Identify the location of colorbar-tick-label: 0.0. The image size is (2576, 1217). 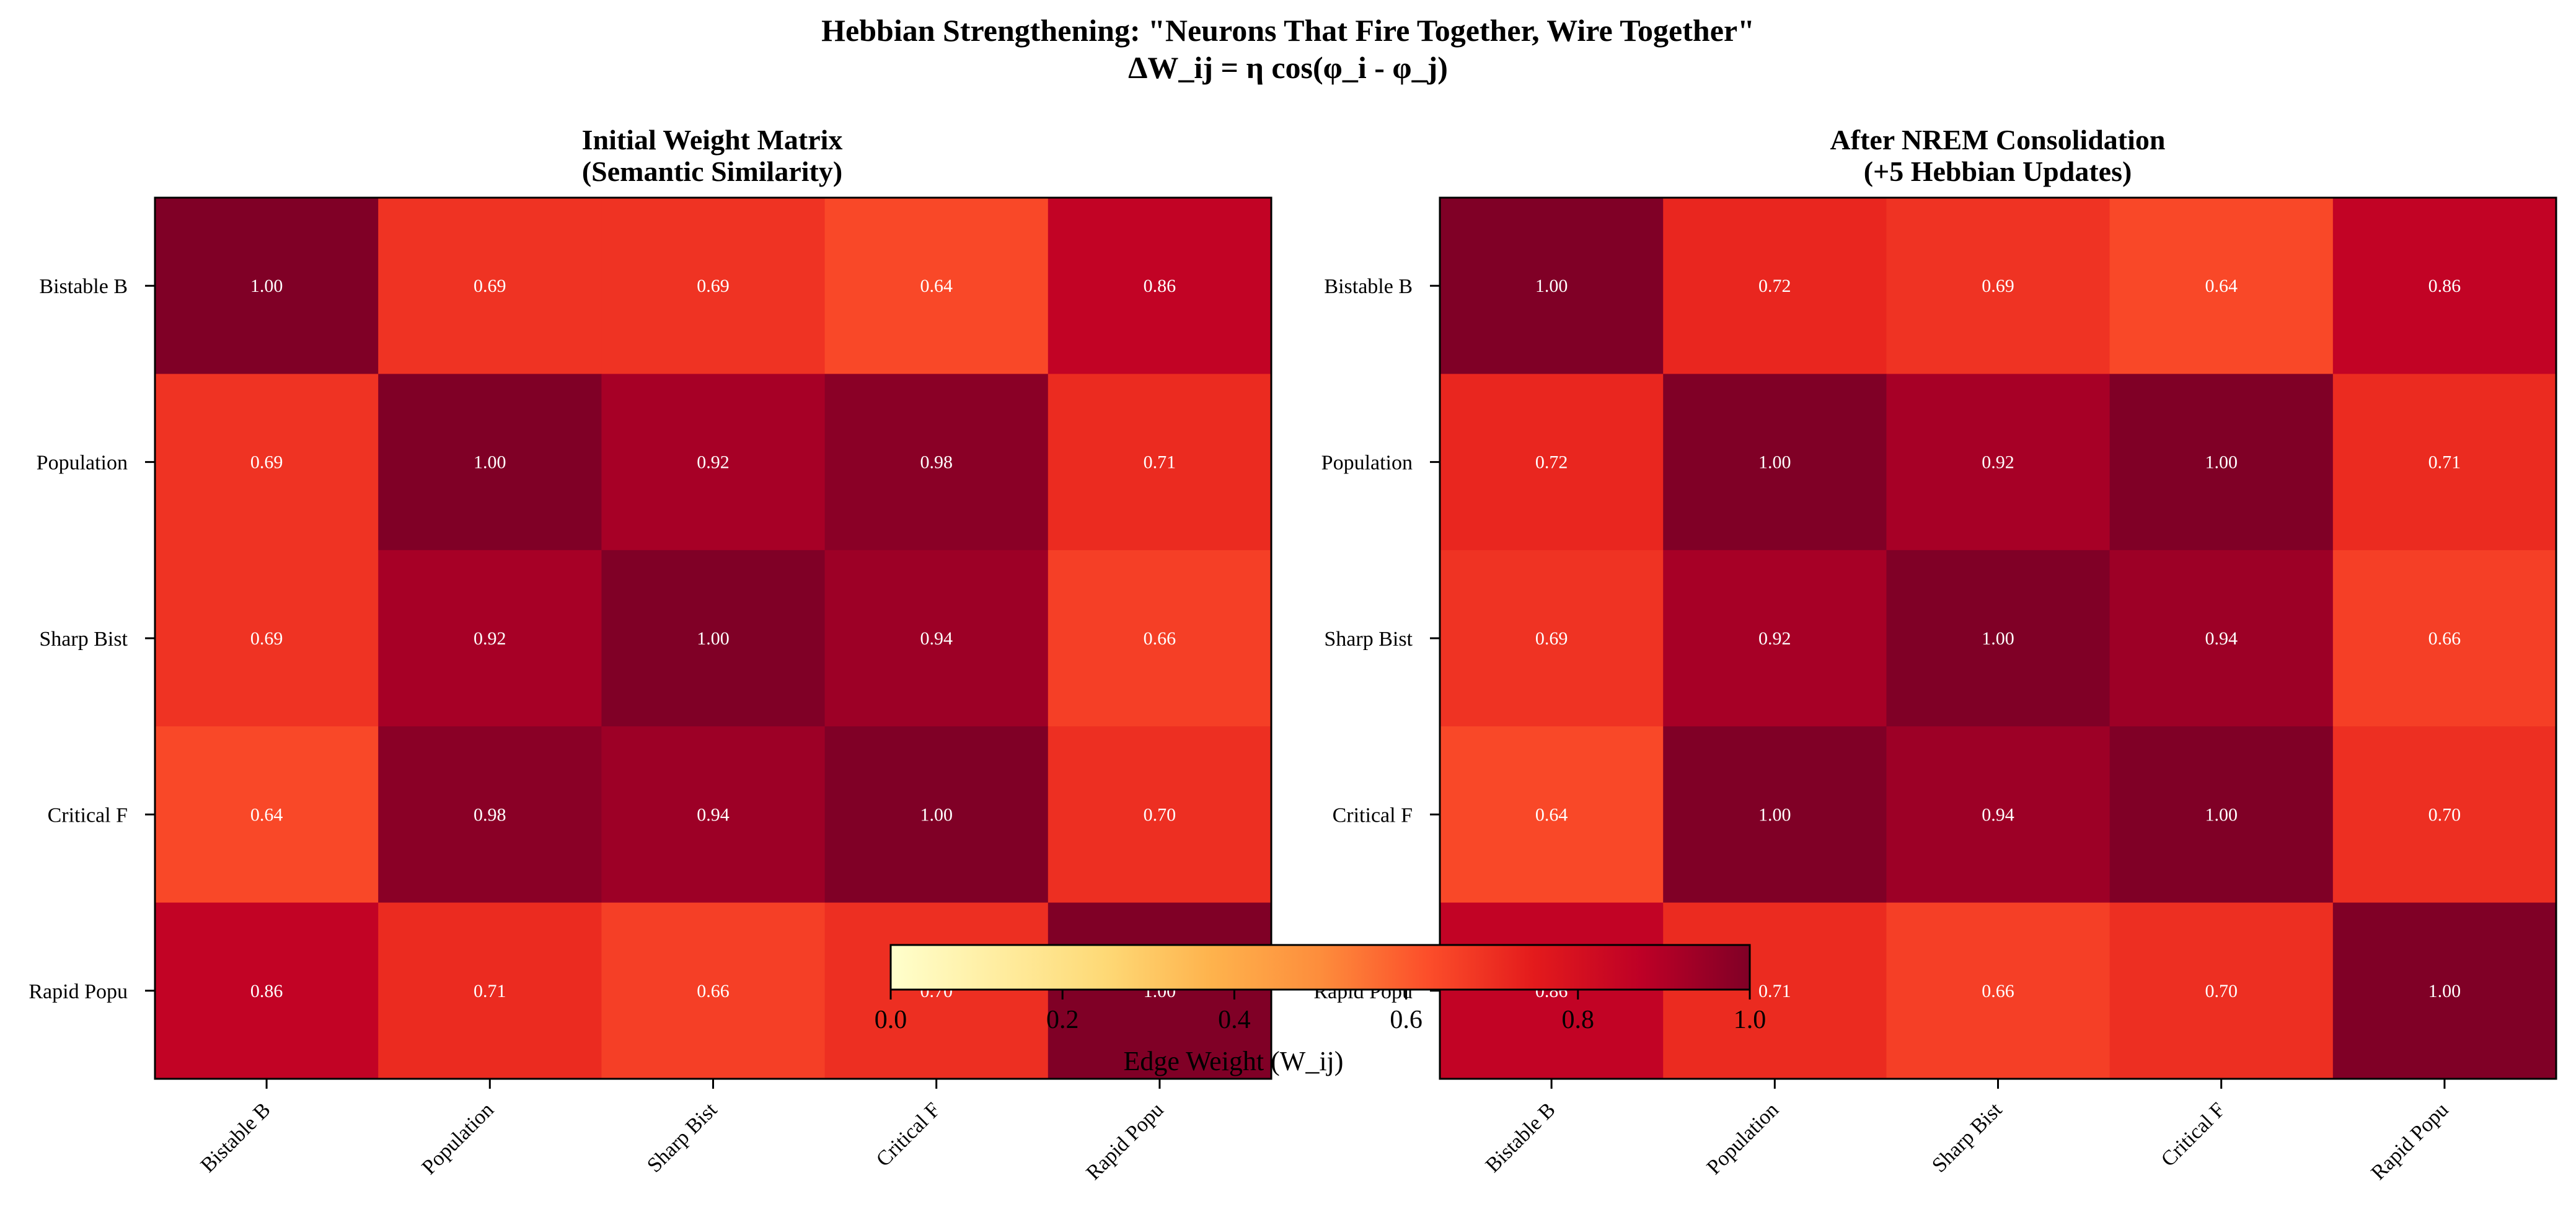
(891, 1020).